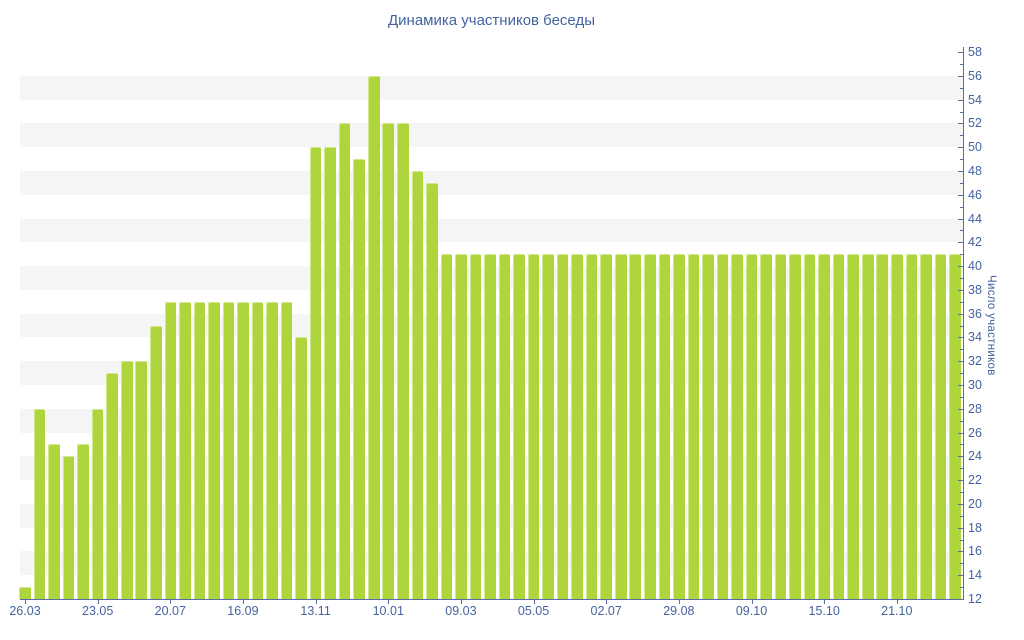  Describe the element at coordinates (975, 170) in the screenshot. I see `y-tick-label: 48` at that location.